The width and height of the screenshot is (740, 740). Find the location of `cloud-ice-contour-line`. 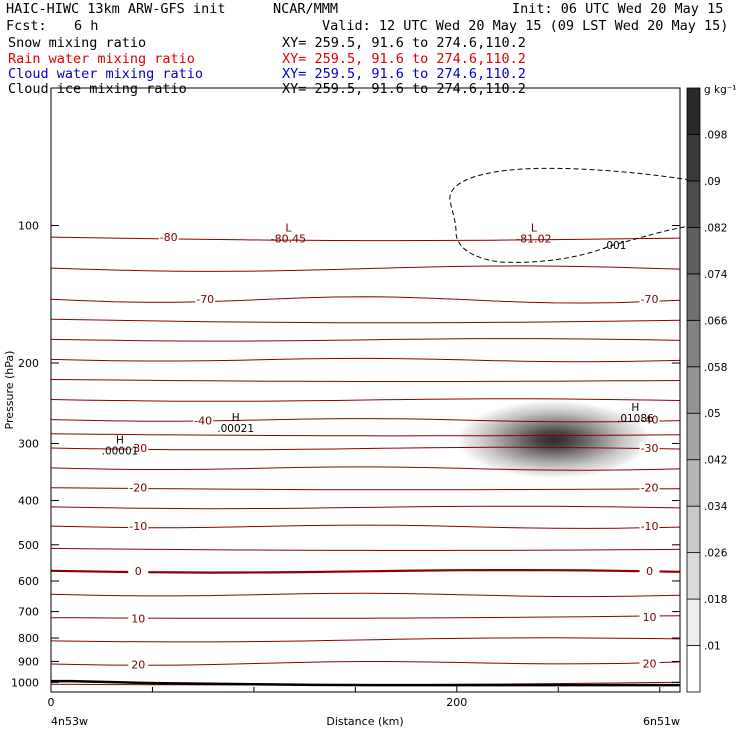

cloud-ice-contour-line is located at coordinates (570, 215).